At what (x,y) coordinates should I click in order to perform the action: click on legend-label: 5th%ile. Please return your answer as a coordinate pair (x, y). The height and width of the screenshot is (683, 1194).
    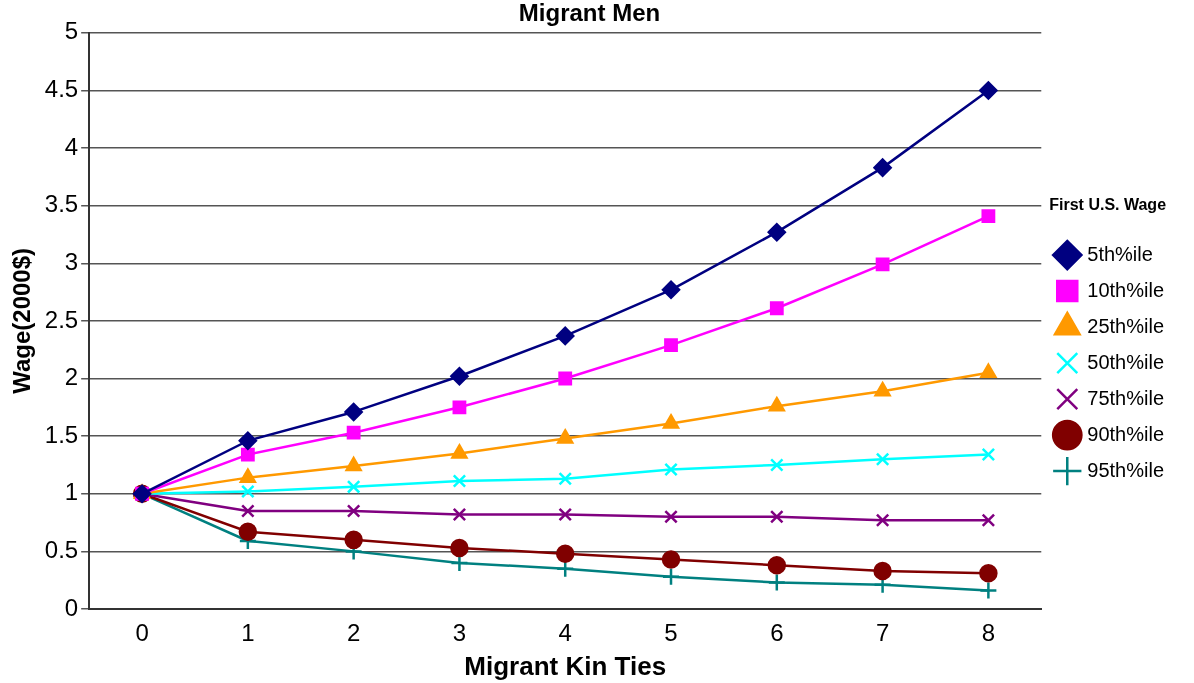
    Looking at the image, I should click on (1120, 253).